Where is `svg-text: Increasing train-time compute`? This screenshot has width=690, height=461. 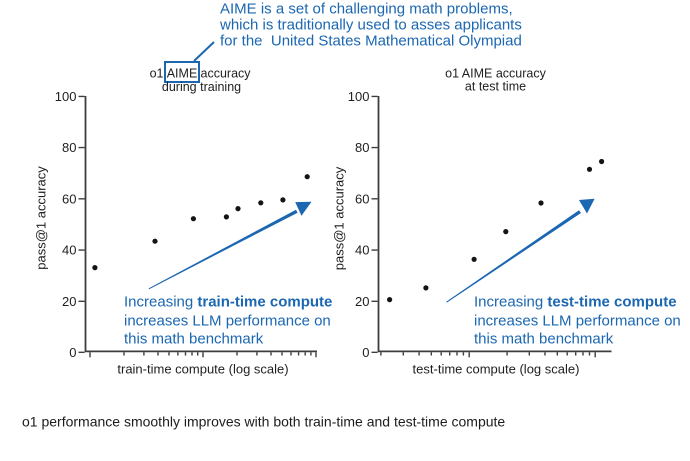 svg-text: Increasing train-time compute is located at coordinates (228, 301).